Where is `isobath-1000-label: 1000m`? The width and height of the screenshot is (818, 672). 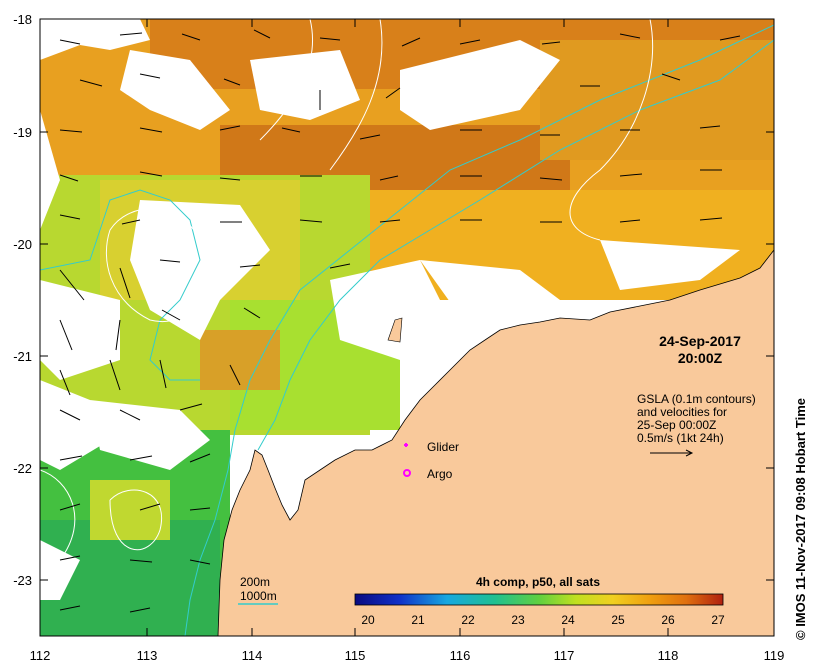
isobath-1000-label: 1000m is located at coordinates (258, 596).